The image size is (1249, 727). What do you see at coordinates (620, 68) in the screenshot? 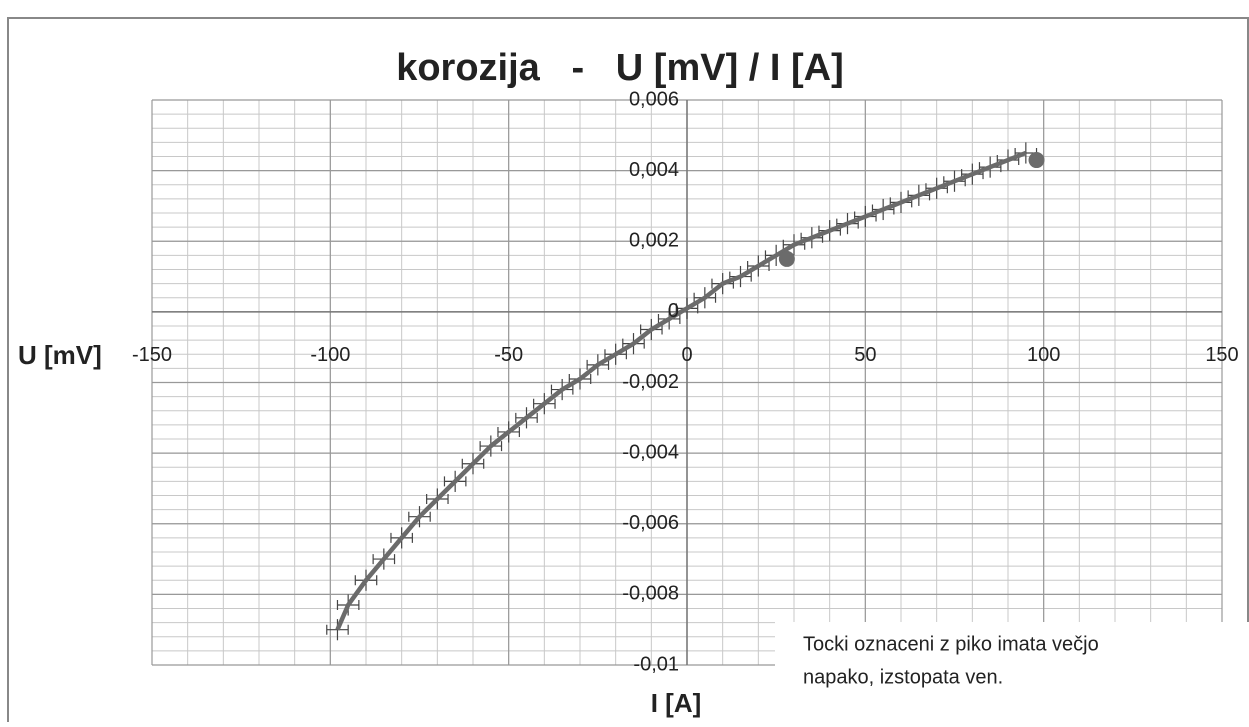
I see `chart-title: korozija - U [mV] / I [A]` at bounding box center [620, 68].